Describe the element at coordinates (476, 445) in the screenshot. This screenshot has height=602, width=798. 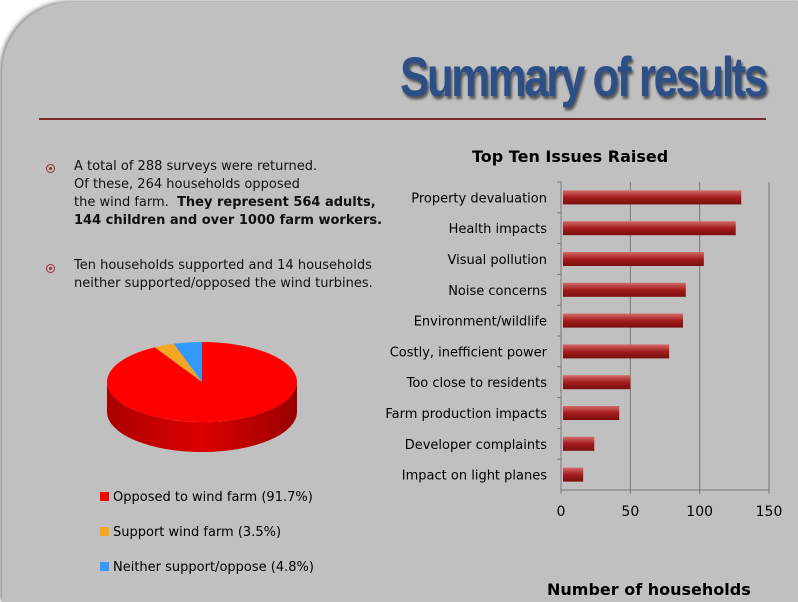
I see `y-category-label: Developer complaints` at that location.